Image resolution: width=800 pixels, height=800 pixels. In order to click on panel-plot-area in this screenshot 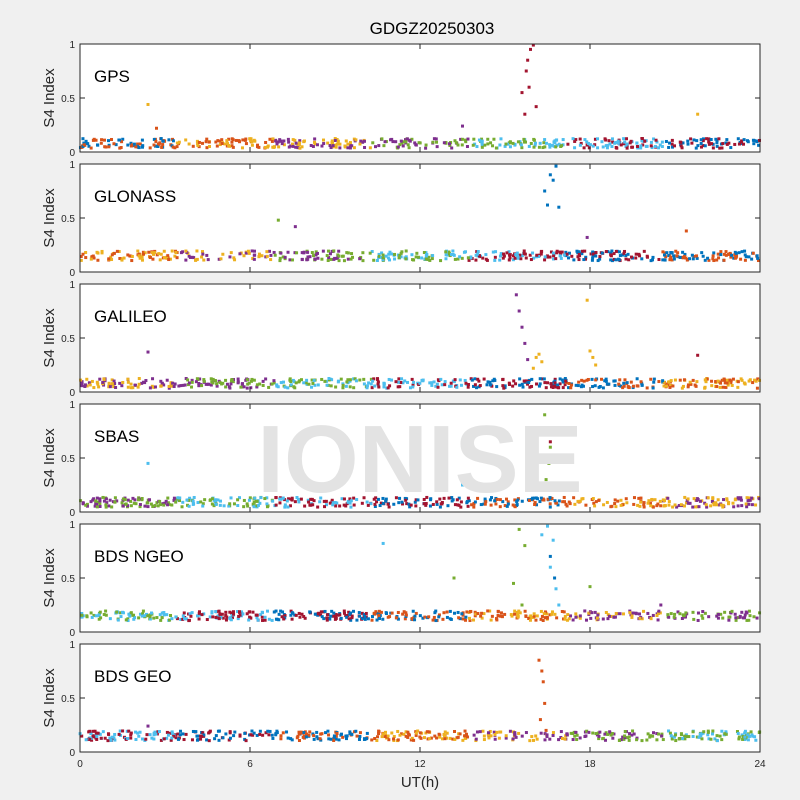, I will do `click(420, 338)`.